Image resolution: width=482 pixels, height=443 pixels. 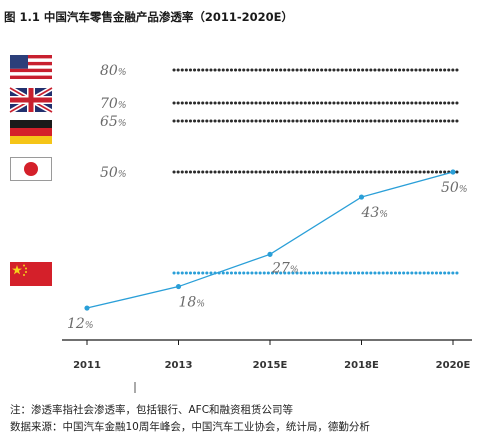 What do you see at coordinates (31, 132) in the screenshot?
I see `de-flag` at bounding box center [31, 132].